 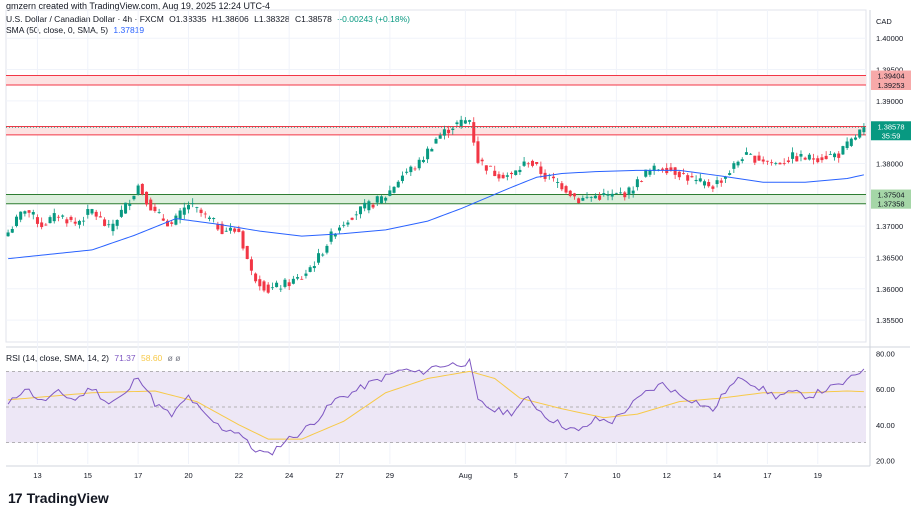 I want to click on rsi-value: 71.37, so click(x=125, y=358).